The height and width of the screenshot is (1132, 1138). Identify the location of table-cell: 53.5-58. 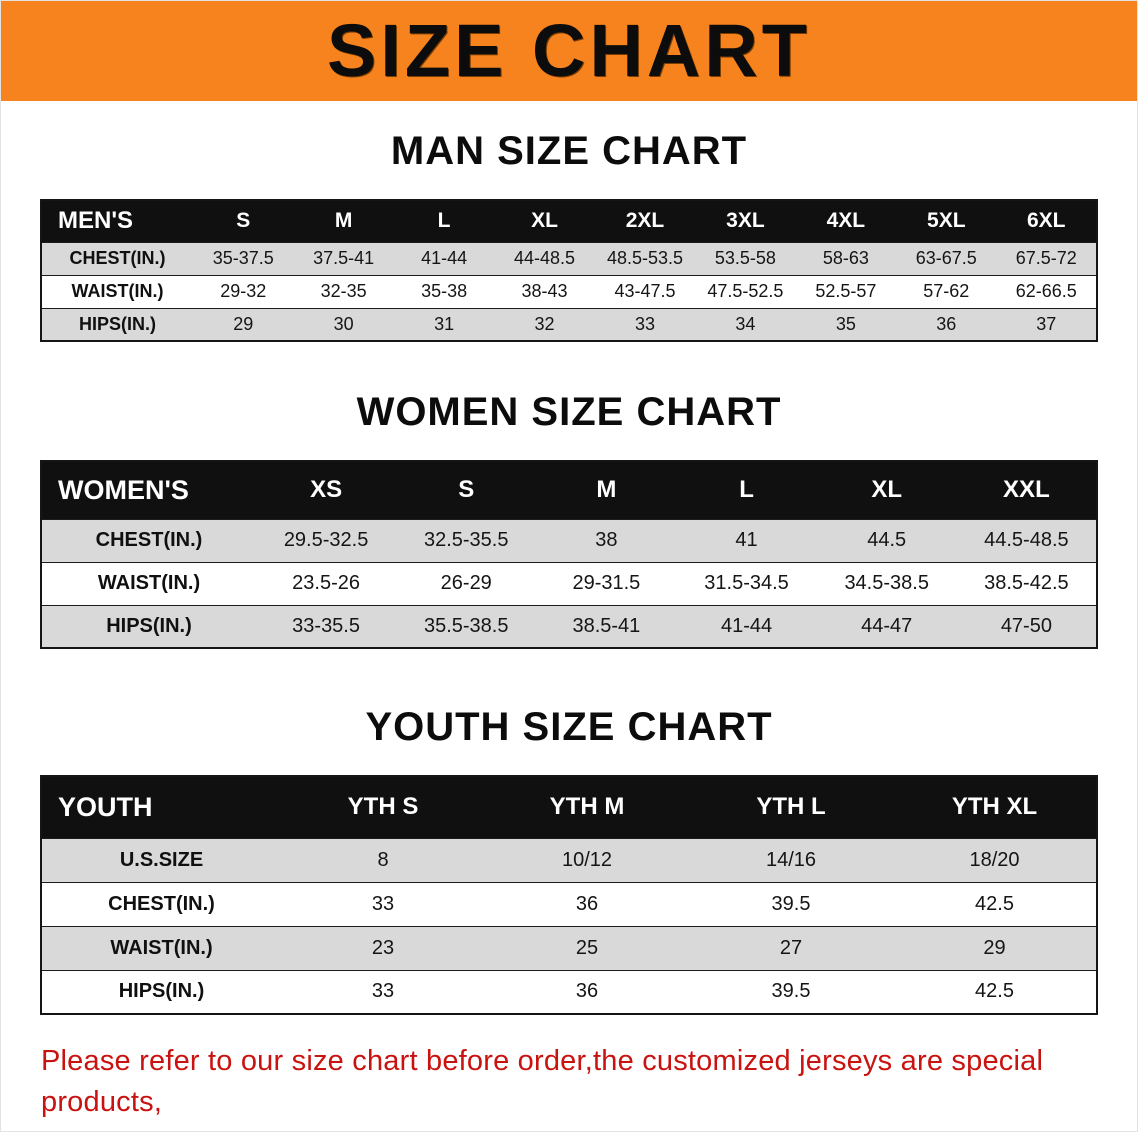
(745, 258).